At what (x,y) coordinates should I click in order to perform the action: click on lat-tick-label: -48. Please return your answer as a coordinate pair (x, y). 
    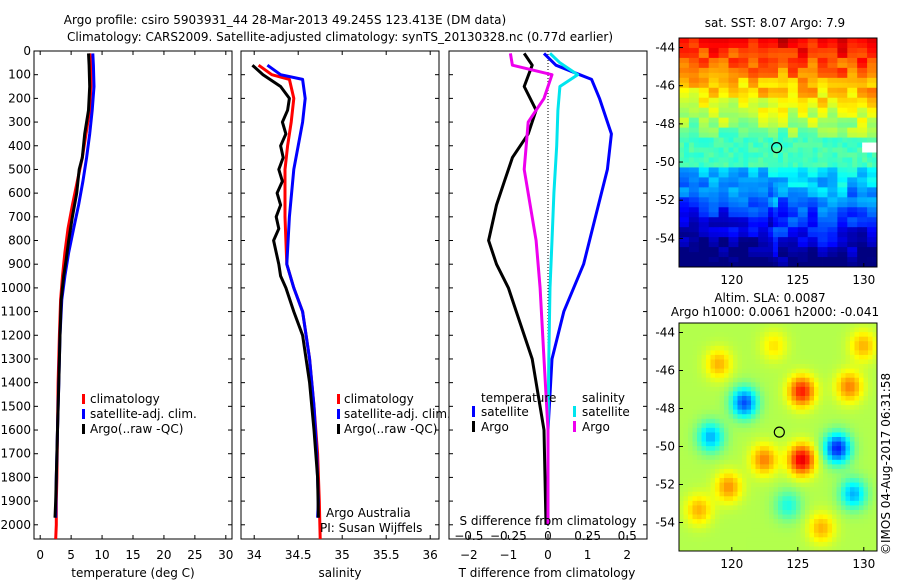
    Looking at the image, I should click on (665, 124).